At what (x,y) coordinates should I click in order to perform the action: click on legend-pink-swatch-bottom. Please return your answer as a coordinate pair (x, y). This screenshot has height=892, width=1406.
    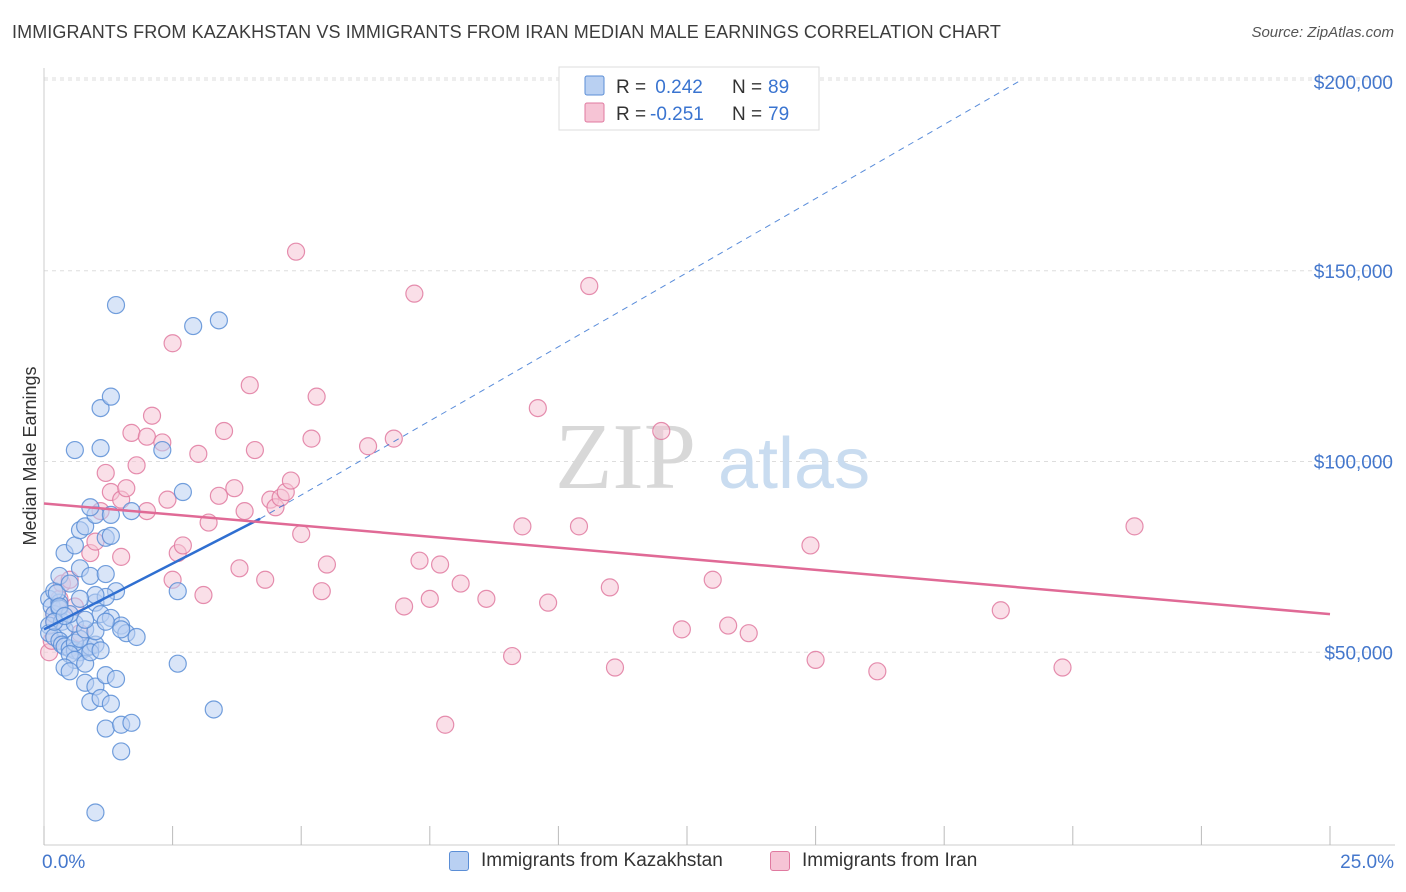
    Looking at the image, I should click on (780, 861).